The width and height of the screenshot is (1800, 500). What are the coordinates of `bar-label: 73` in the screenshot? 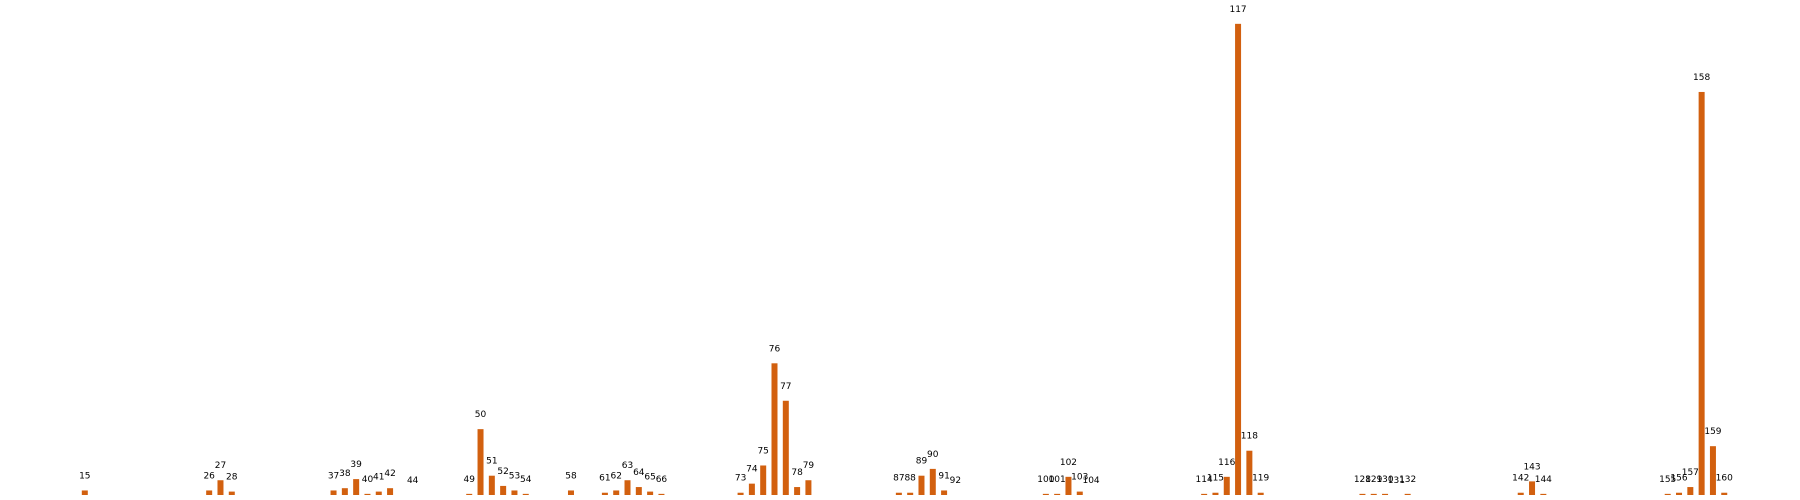 It's located at (740, 479).